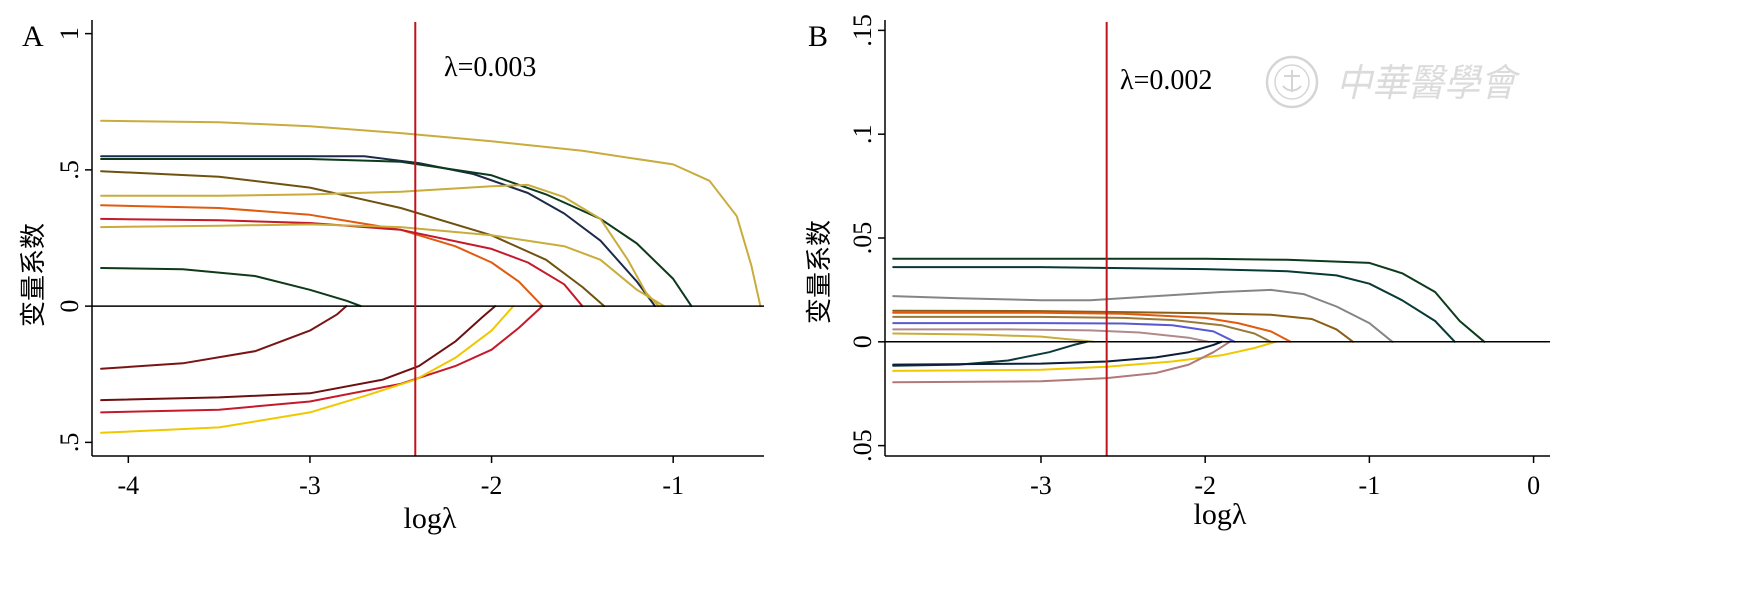 This screenshot has width=1757, height=601. What do you see at coordinates (1220, 514) in the screenshot?
I see `panel-b-x-axis-title: logλ` at bounding box center [1220, 514].